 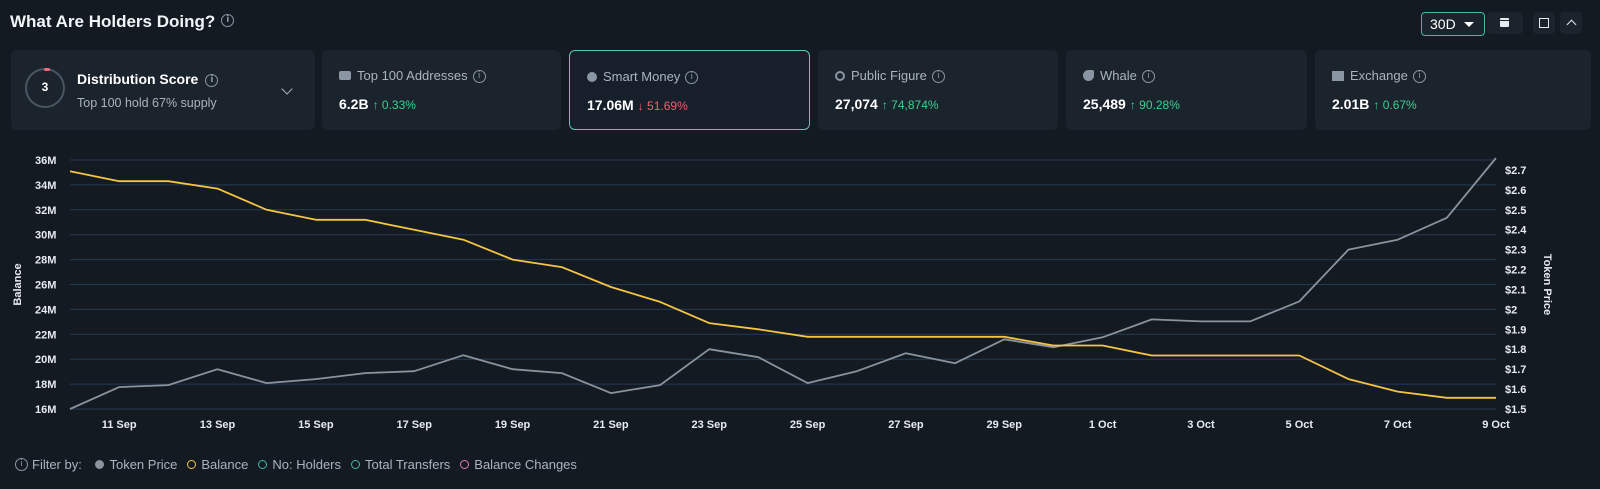 What do you see at coordinates (637, 105) in the screenshot?
I see `card-value: 17.06M ↓ 51.69%` at bounding box center [637, 105].